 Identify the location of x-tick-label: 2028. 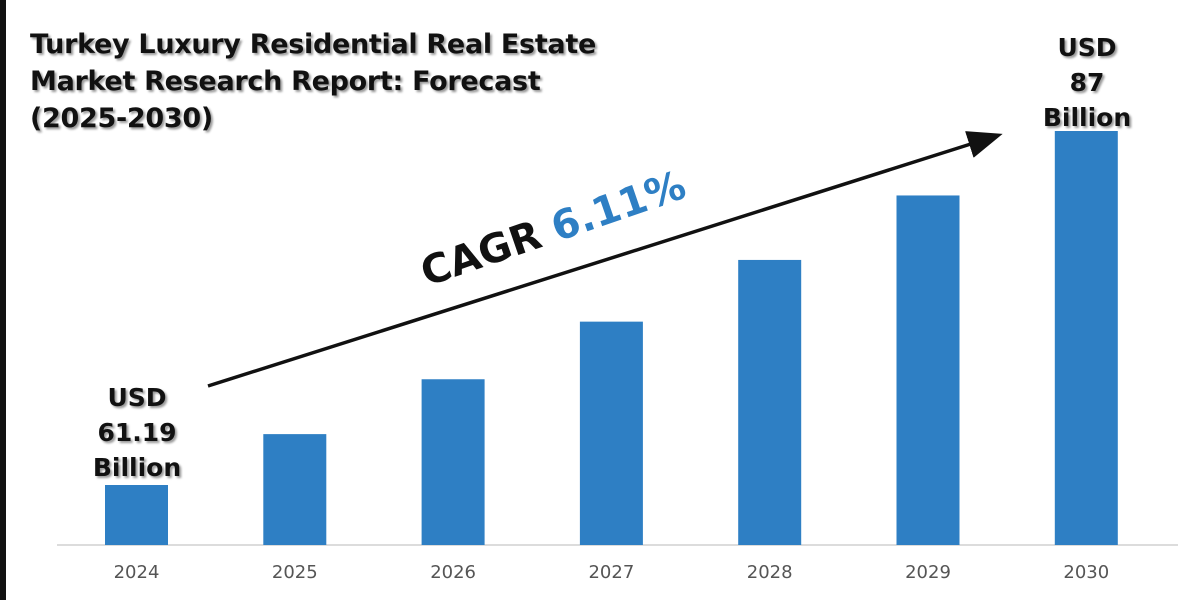
(770, 572).